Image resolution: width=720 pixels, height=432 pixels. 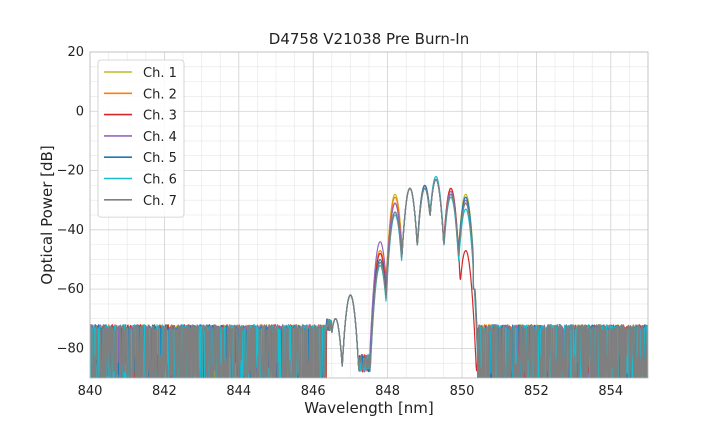 What do you see at coordinates (80, 111) in the screenshot?
I see `y-tick-label: 0` at bounding box center [80, 111].